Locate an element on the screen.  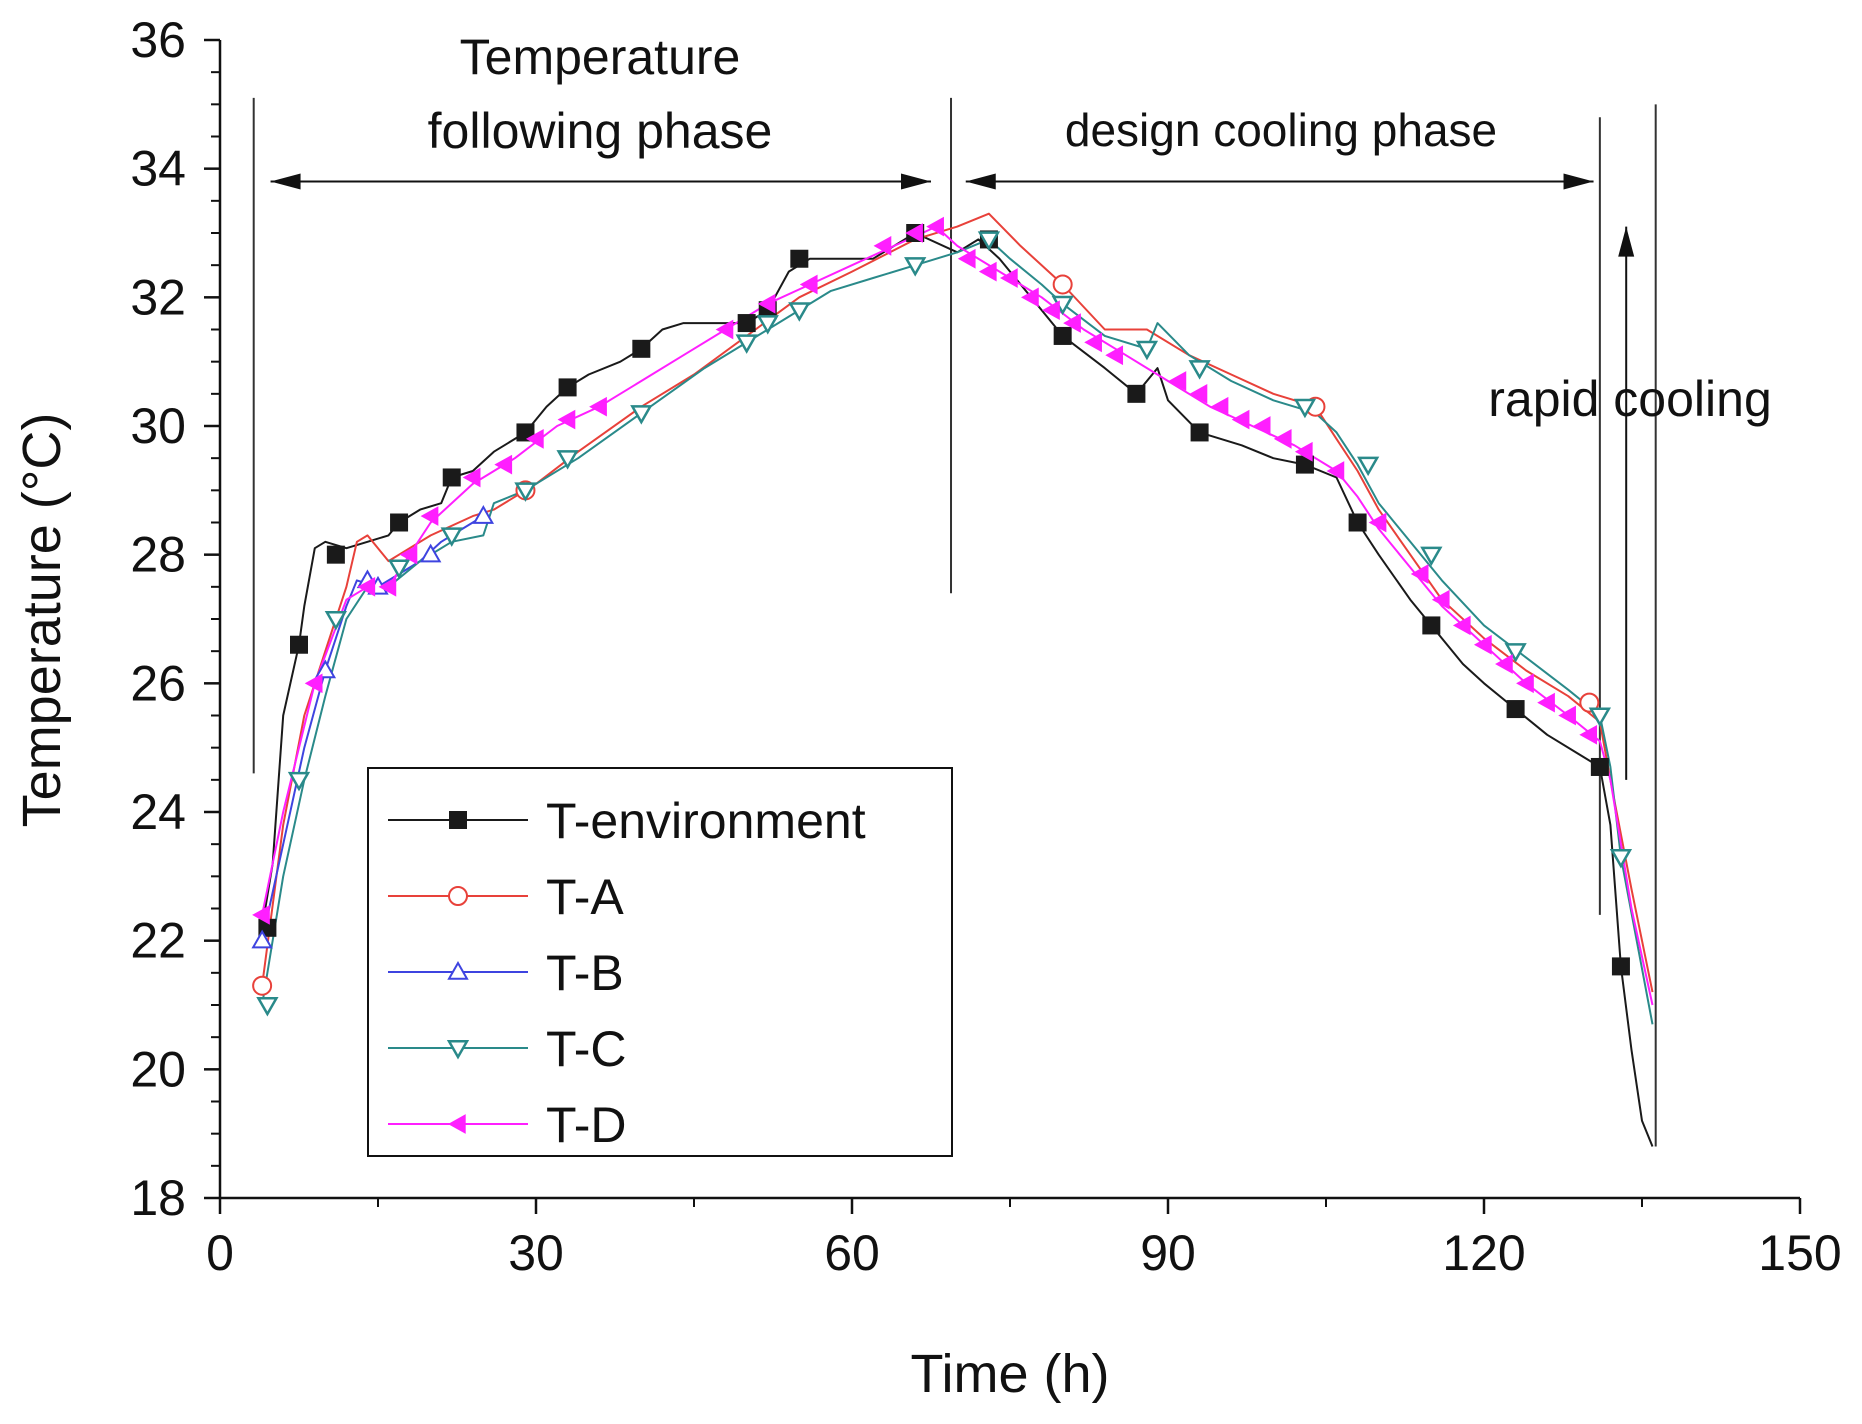
y-tick-label: 34 is located at coordinates (158, 169).